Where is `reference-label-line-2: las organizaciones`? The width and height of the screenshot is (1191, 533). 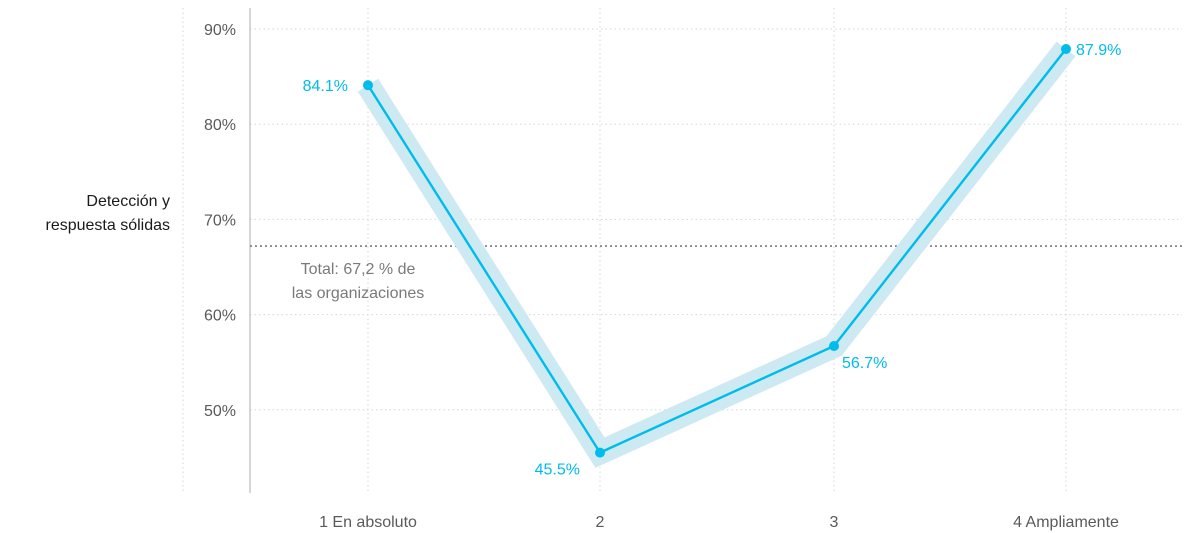 reference-label-line-2: las organizaciones is located at coordinates (358, 293).